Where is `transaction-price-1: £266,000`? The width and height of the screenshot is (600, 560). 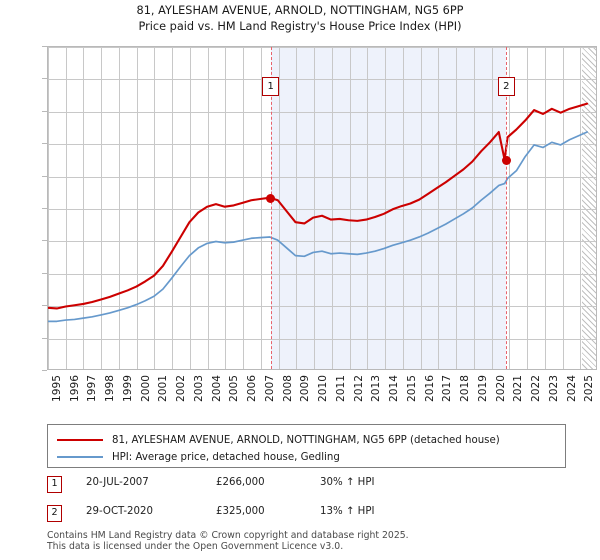 transaction-price-1: £266,000 is located at coordinates (240, 482).